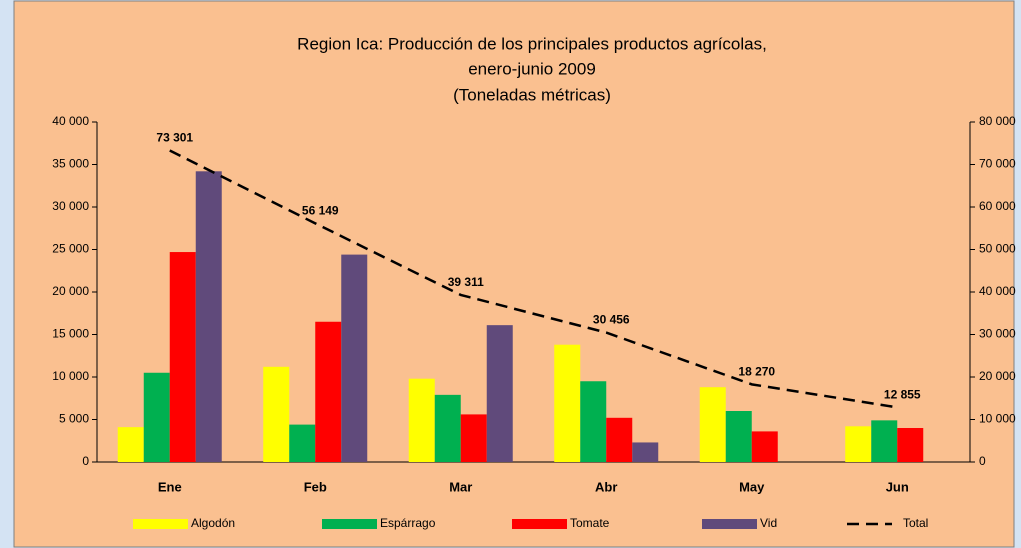 The width and height of the screenshot is (1021, 548). What do you see at coordinates (590, 523) in the screenshot?
I see `legend-label: Tomate` at bounding box center [590, 523].